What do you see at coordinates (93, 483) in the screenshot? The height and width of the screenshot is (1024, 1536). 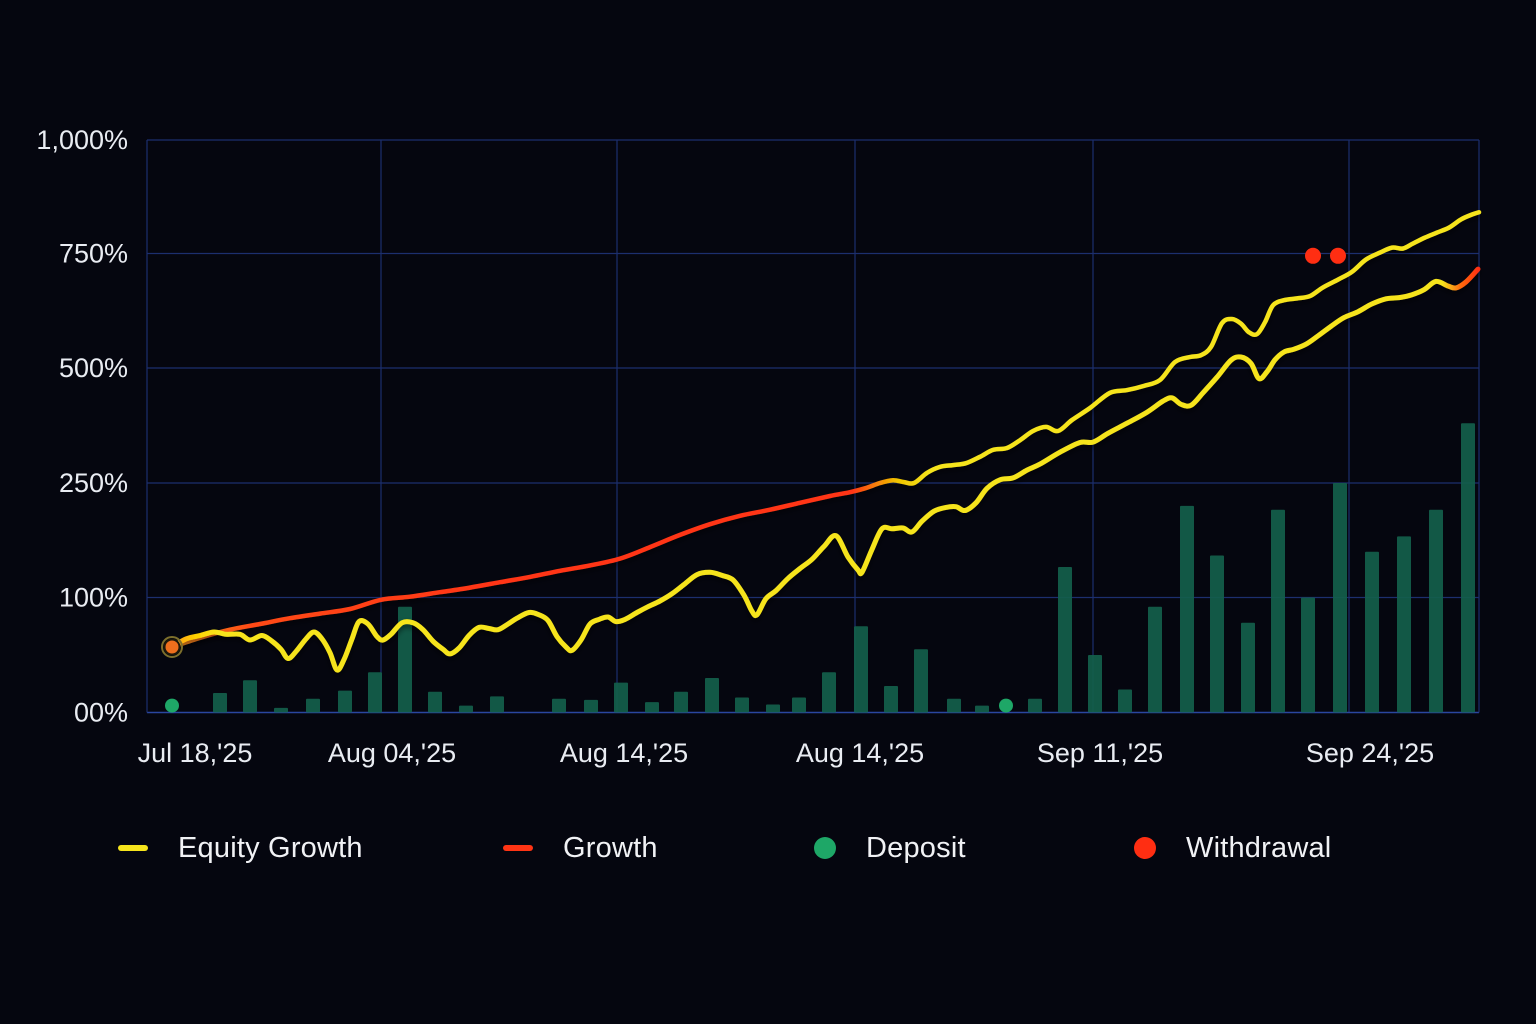 I see `y-axis-tick-label: 250%` at bounding box center [93, 483].